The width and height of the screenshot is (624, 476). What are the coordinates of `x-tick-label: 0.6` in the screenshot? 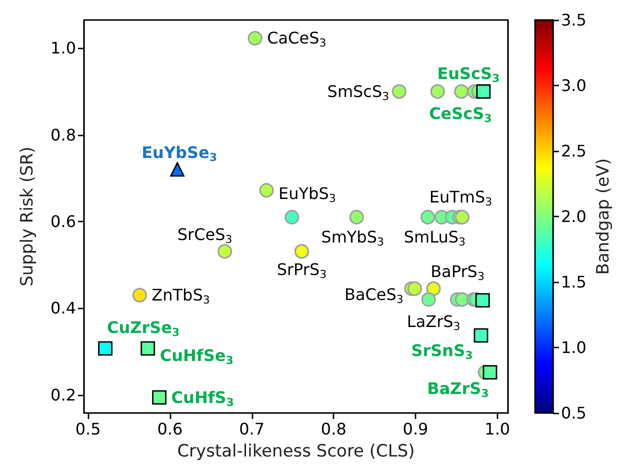 It's located at (170, 429).